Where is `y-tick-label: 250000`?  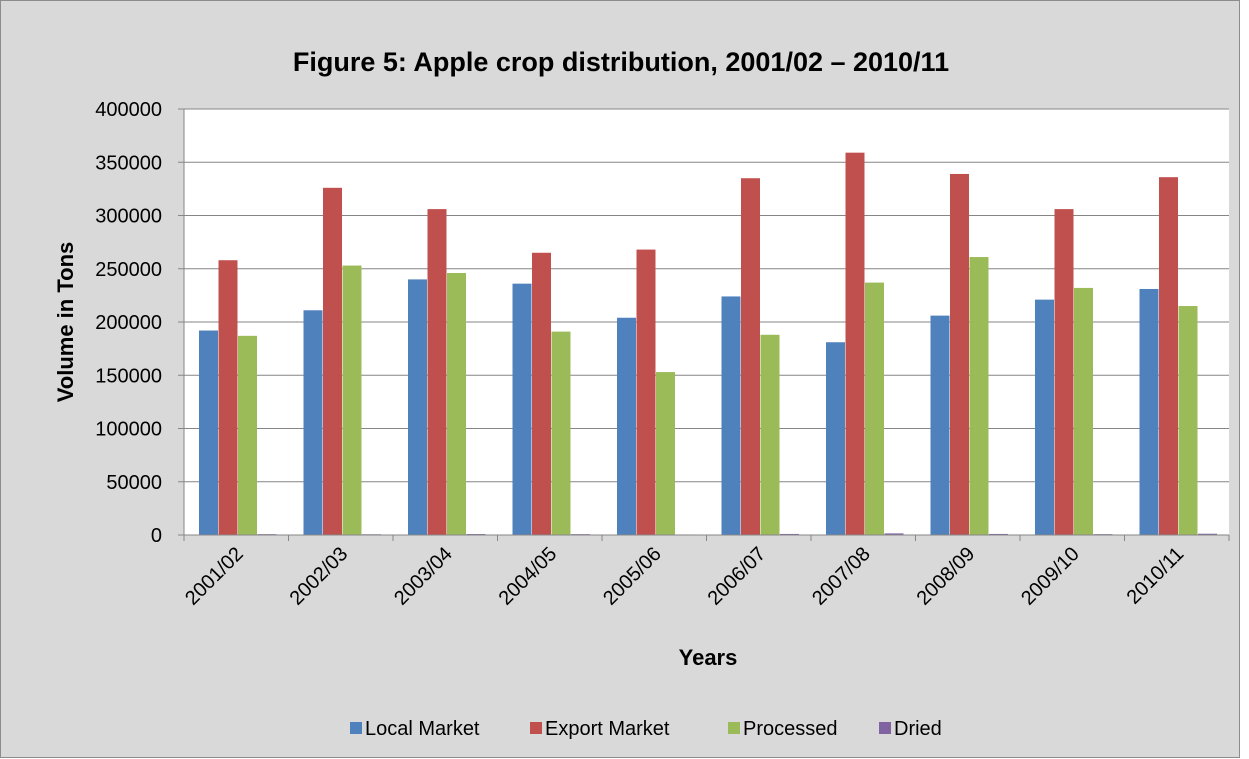 y-tick-label: 250000 is located at coordinates (128, 270).